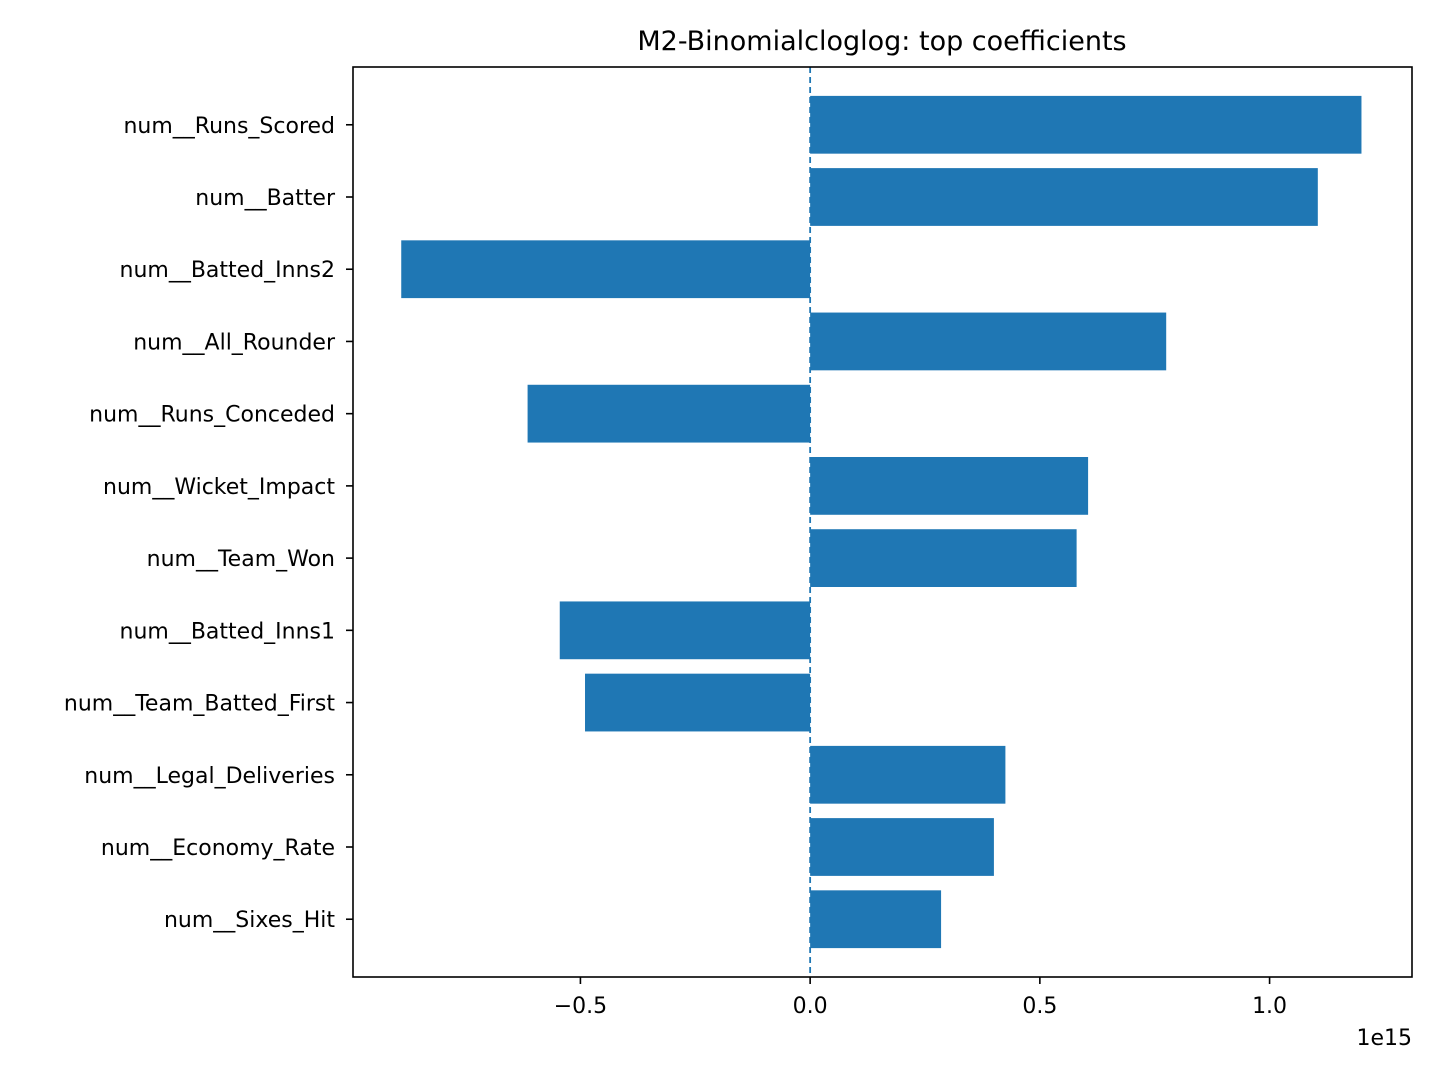  Describe the element at coordinates (920, 998) in the screenshot. I see `x-axis: −0.5 0.0 0.5 1.0` at that location.